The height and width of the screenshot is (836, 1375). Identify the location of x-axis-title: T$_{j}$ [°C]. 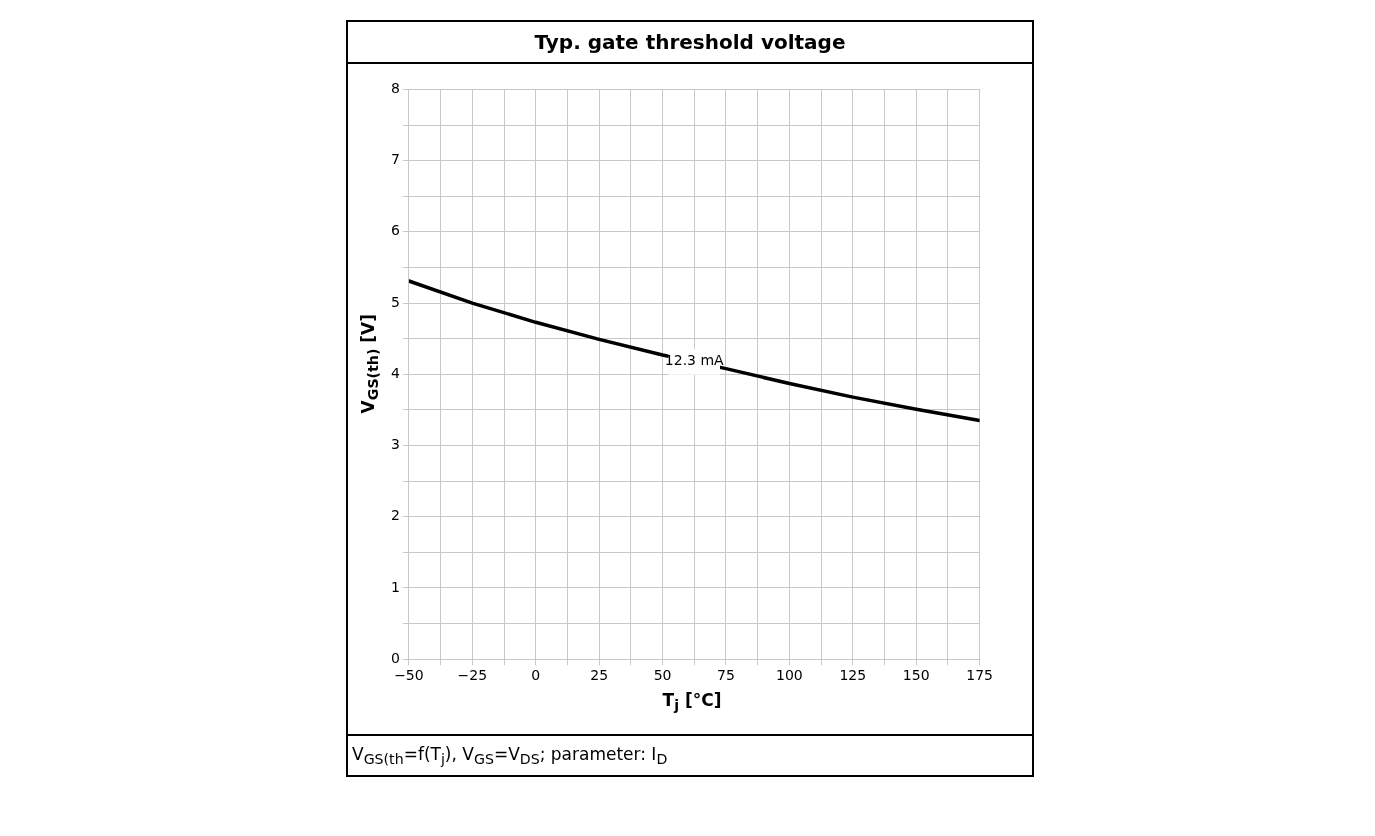
(692, 702).